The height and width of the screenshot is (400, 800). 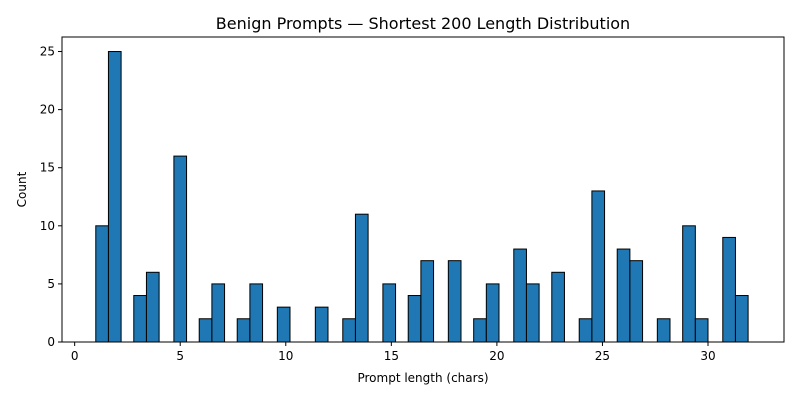 I want to click on x-tick-label: 25, so click(x=602, y=356).